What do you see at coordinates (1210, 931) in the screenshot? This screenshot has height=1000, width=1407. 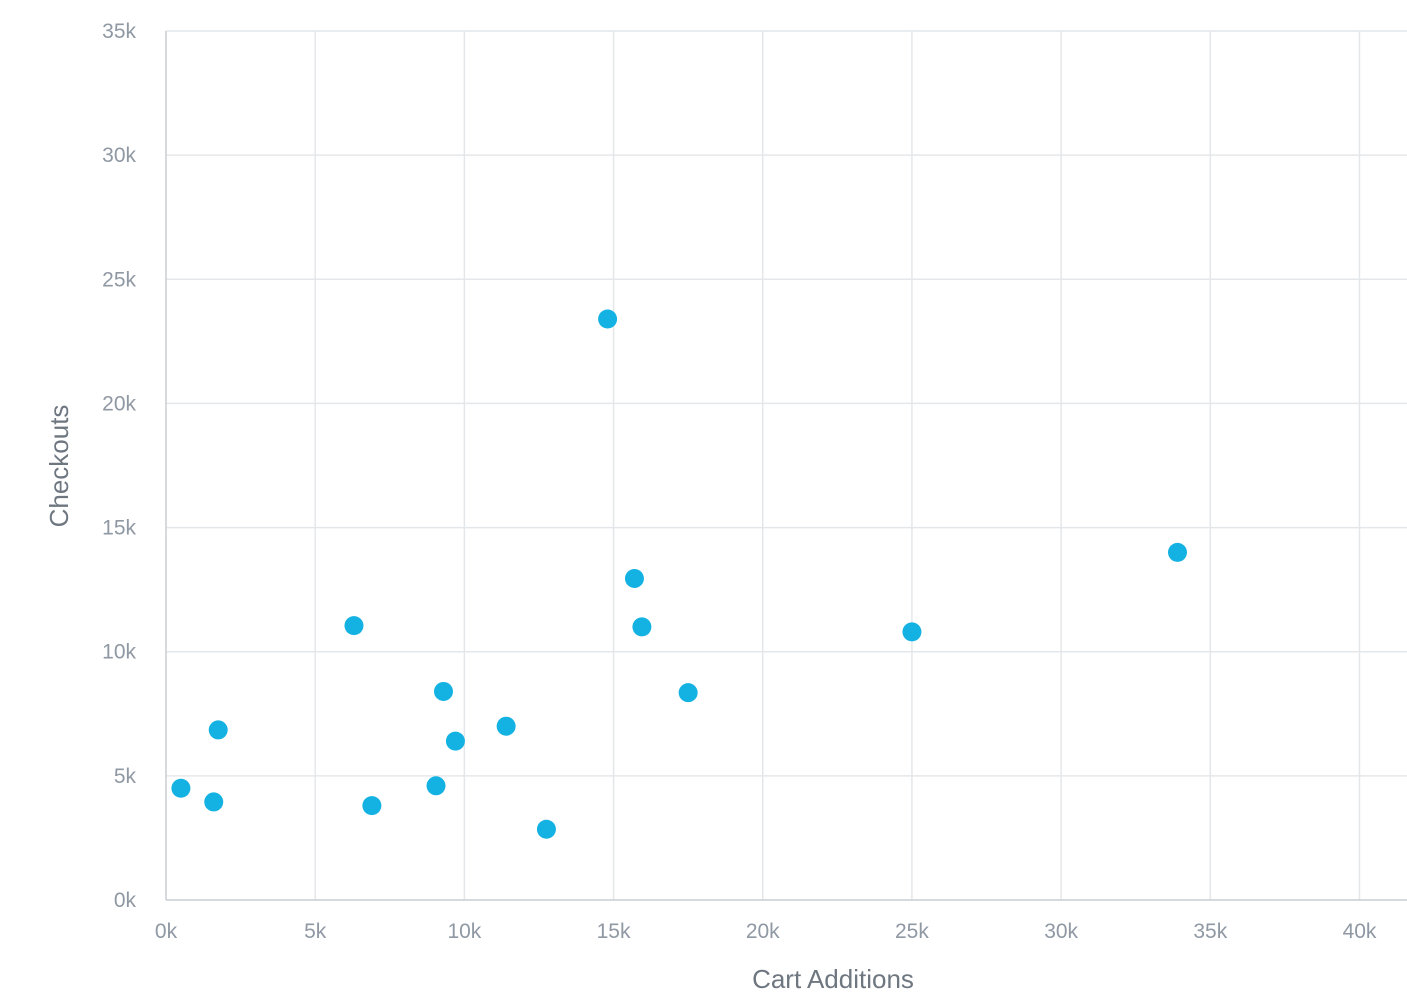 I see `x-tick-label: 35k` at bounding box center [1210, 931].